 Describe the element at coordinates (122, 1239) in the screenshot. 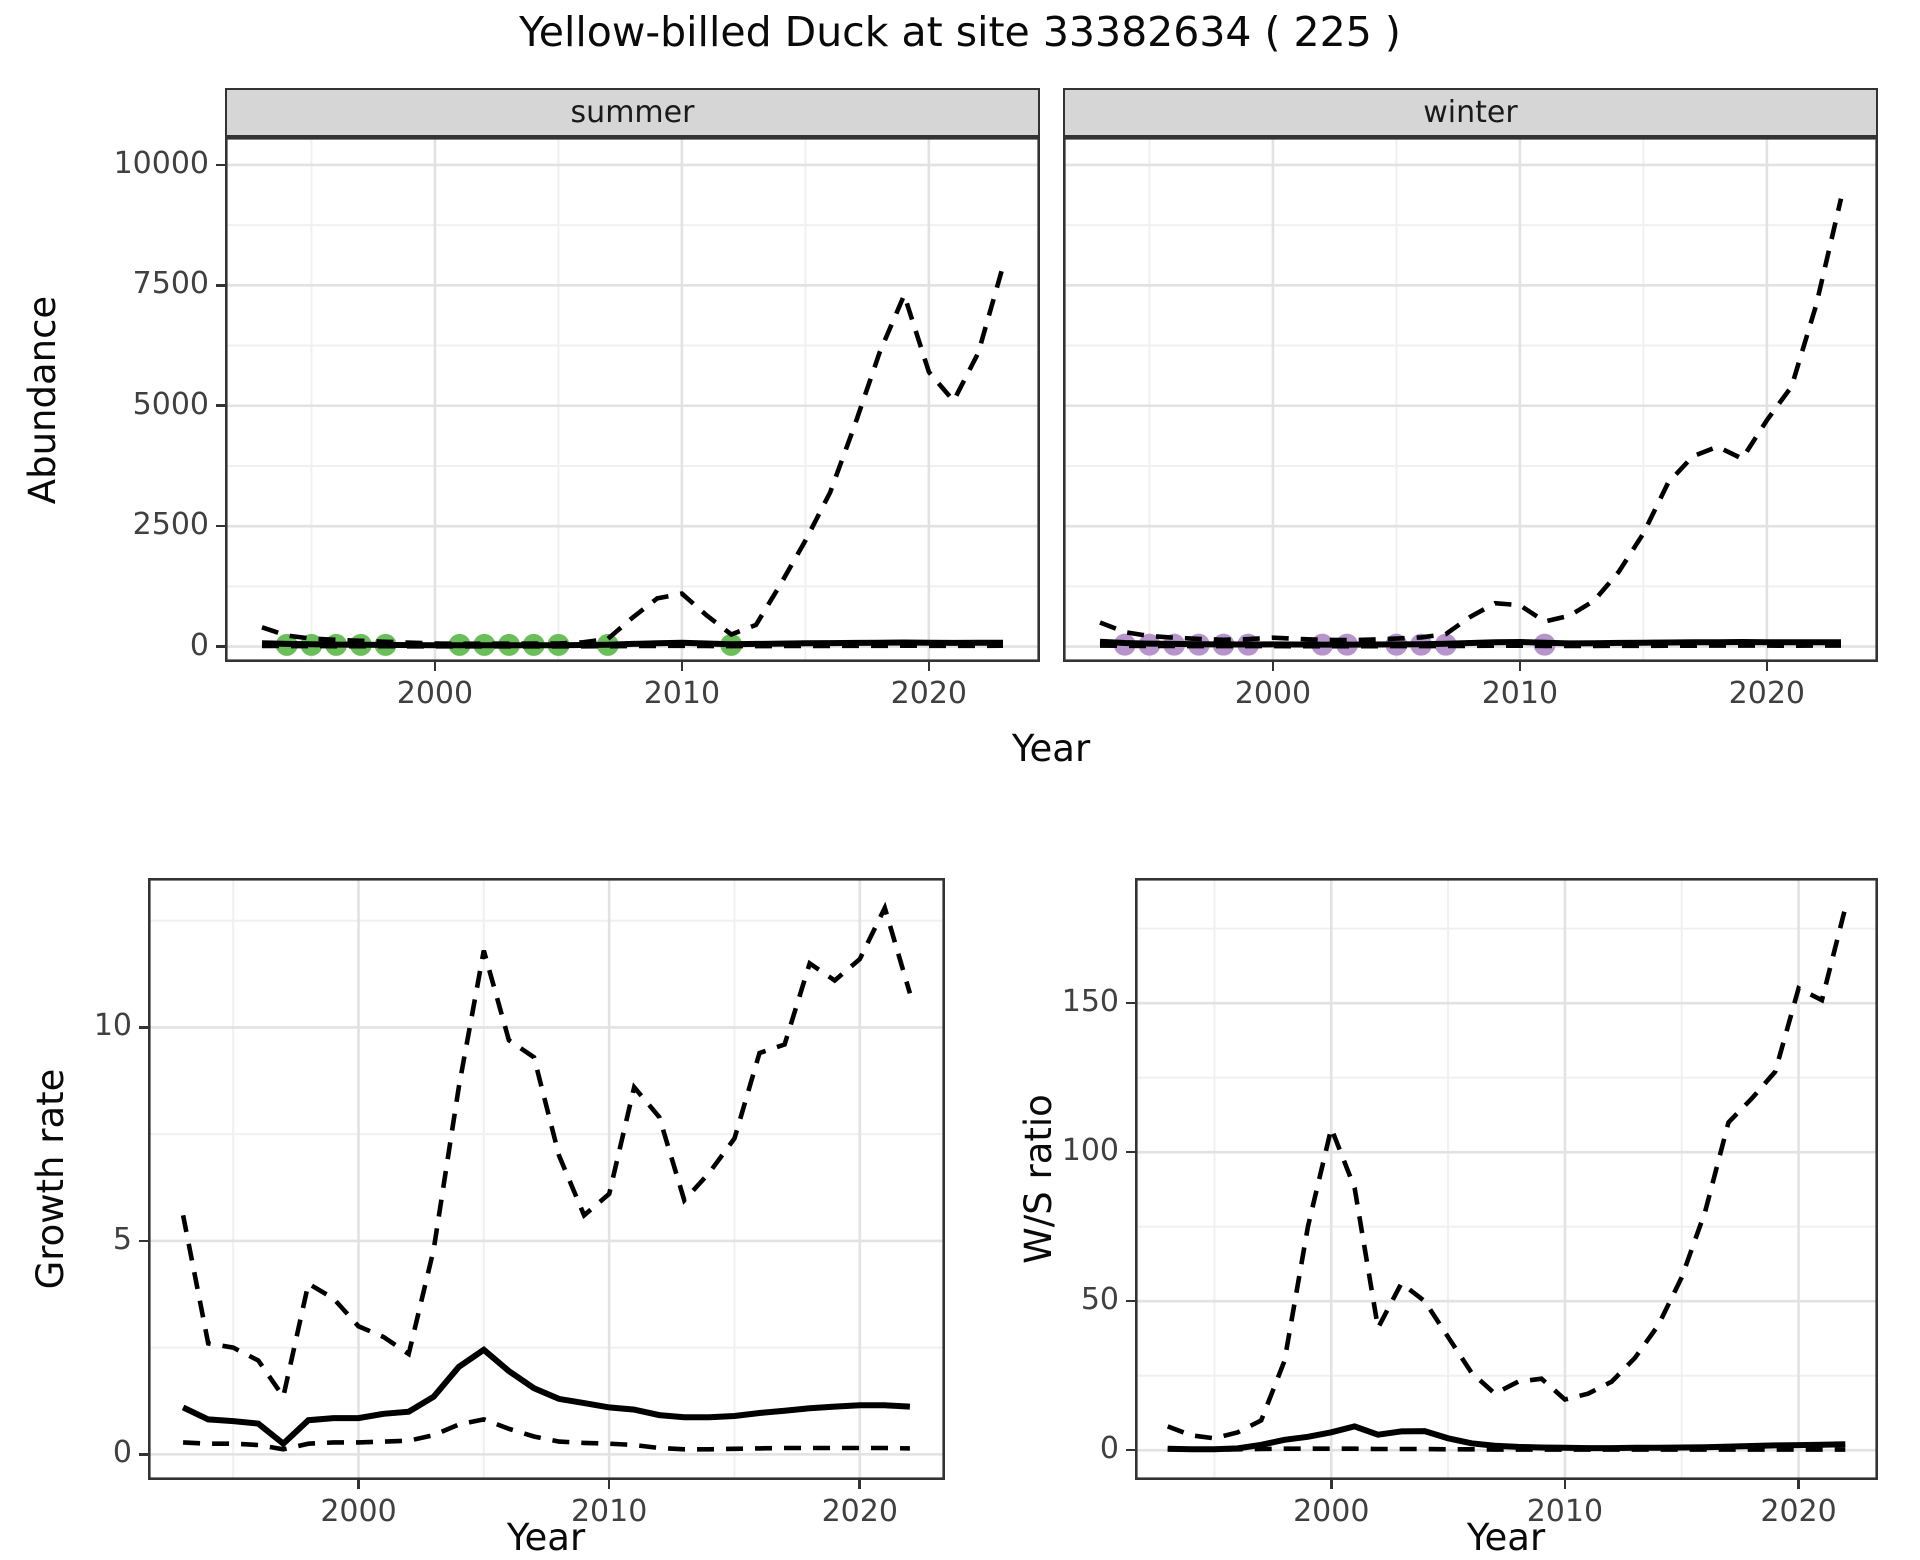

I see `y-tick-label: 5` at that location.